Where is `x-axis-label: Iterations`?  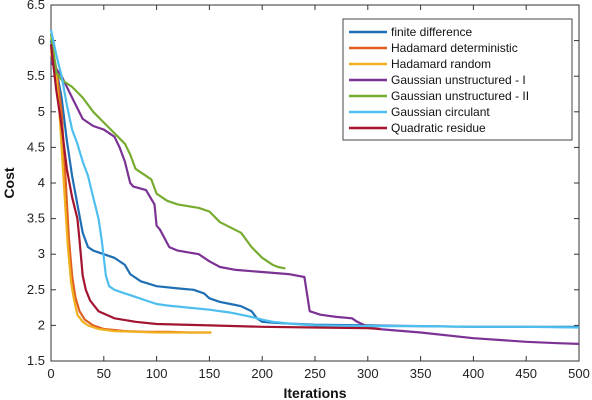 x-axis-label: Iterations is located at coordinates (314, 392).